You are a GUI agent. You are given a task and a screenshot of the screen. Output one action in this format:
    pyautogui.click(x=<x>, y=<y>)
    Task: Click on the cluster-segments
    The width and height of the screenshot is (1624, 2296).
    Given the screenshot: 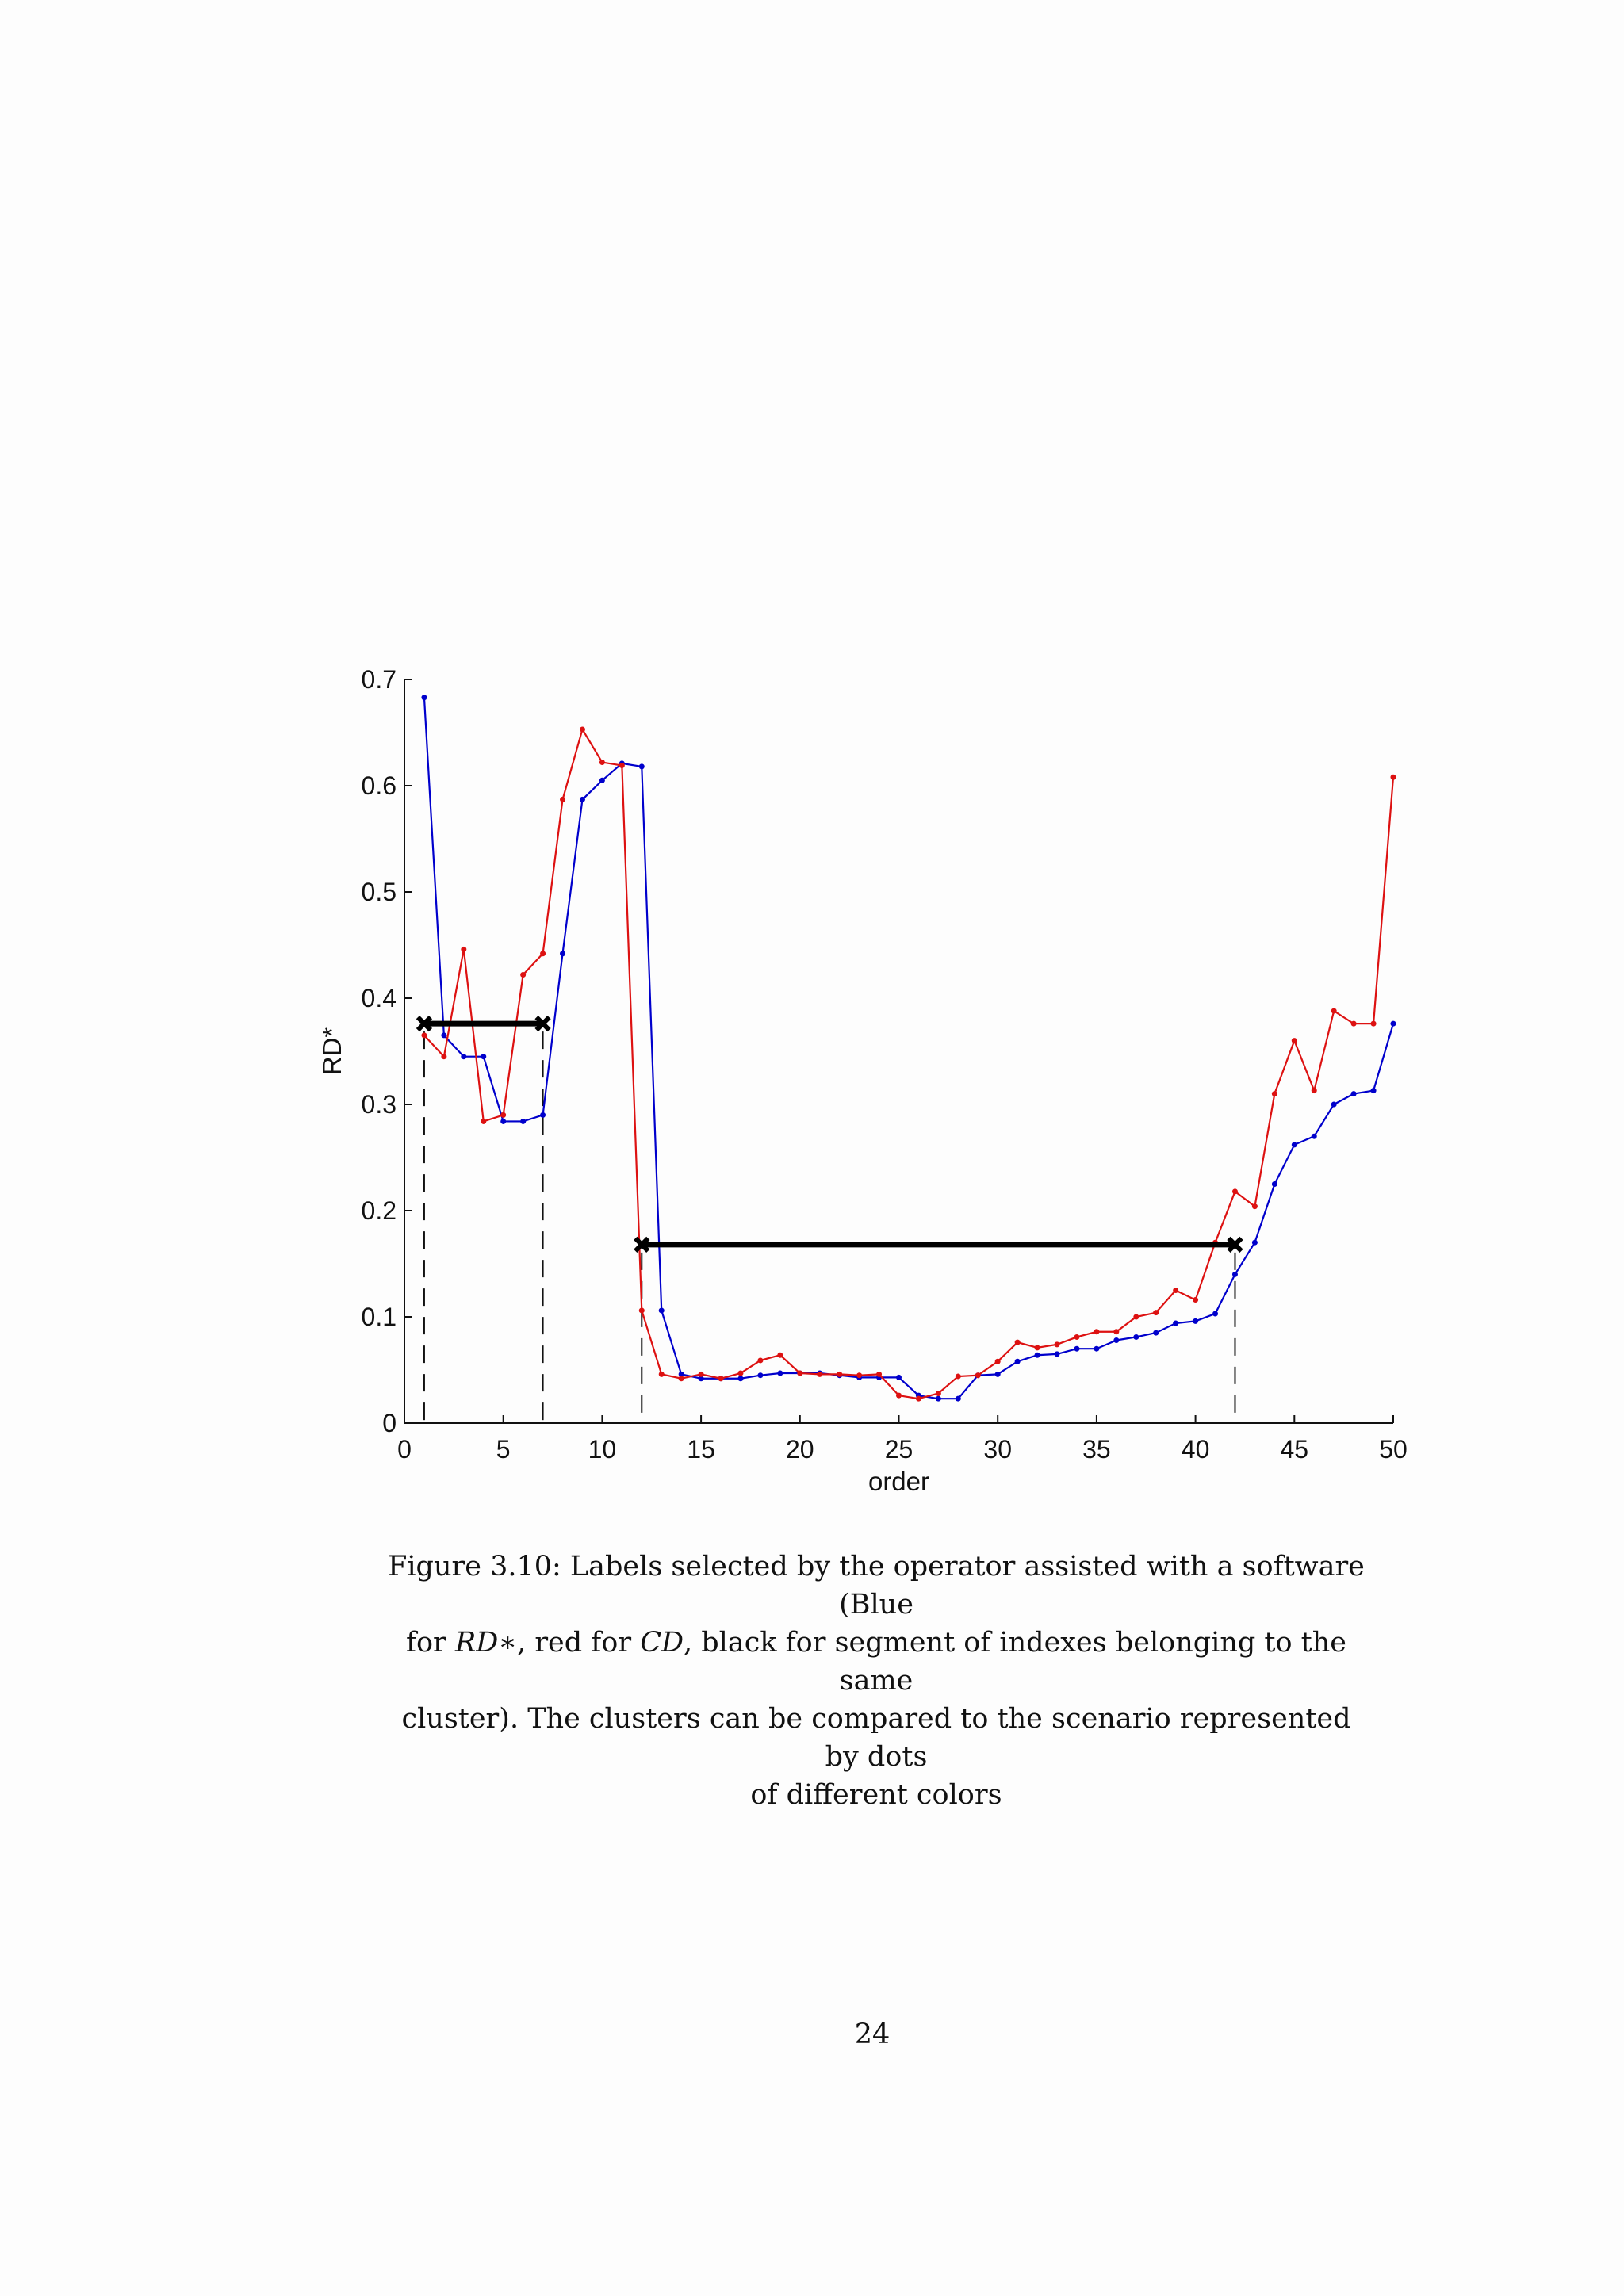 What is the action you would take?
    pyautogui.click(x=829, y=1135)
    